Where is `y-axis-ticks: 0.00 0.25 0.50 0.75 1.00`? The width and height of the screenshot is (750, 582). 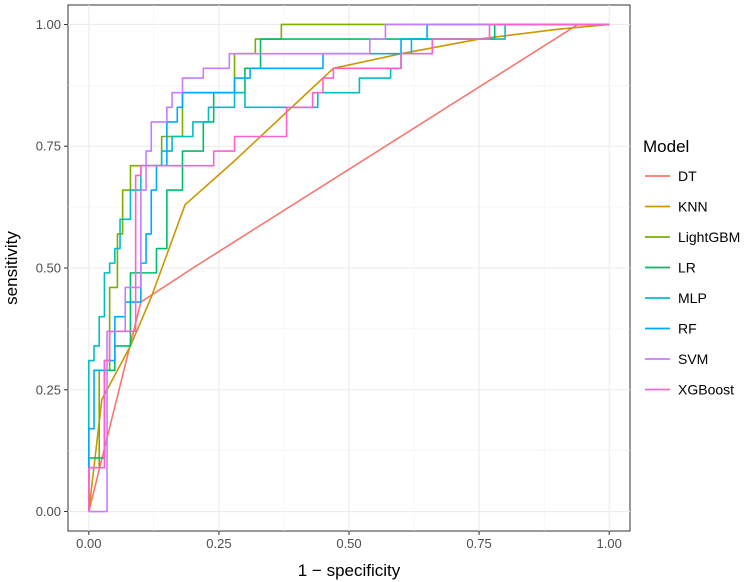
y-axis-ticks: 0.00 0.25 0.50 0.75 1.00 is located at coordinates (52, 268).